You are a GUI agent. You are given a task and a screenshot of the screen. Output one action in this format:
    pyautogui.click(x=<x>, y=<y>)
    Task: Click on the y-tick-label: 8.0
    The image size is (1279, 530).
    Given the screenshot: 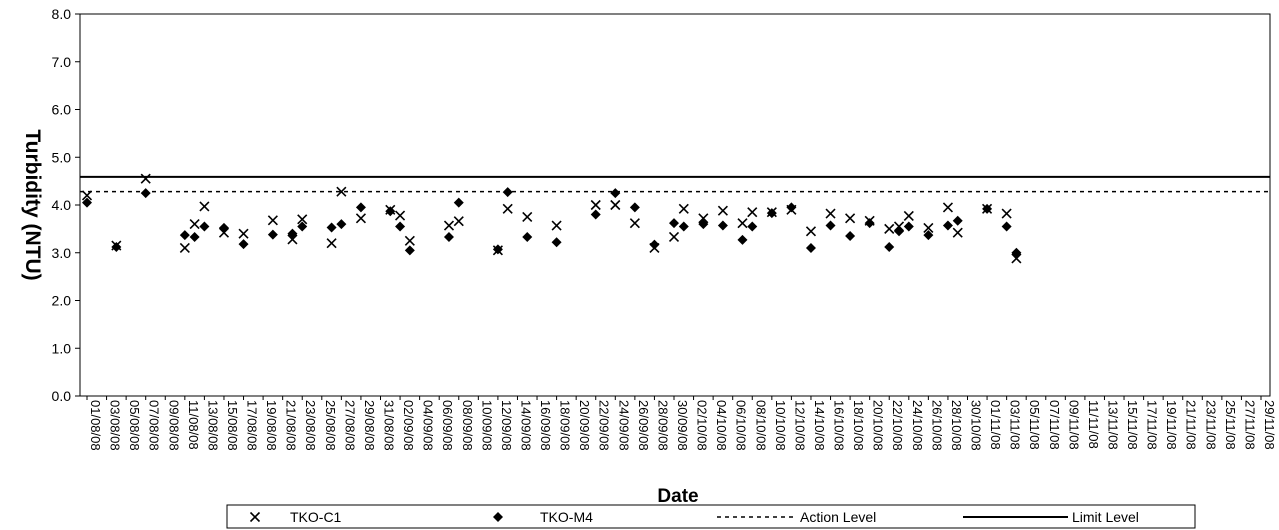 What is the action you would take?
    pyautogui.click(x=62, y=14)
    